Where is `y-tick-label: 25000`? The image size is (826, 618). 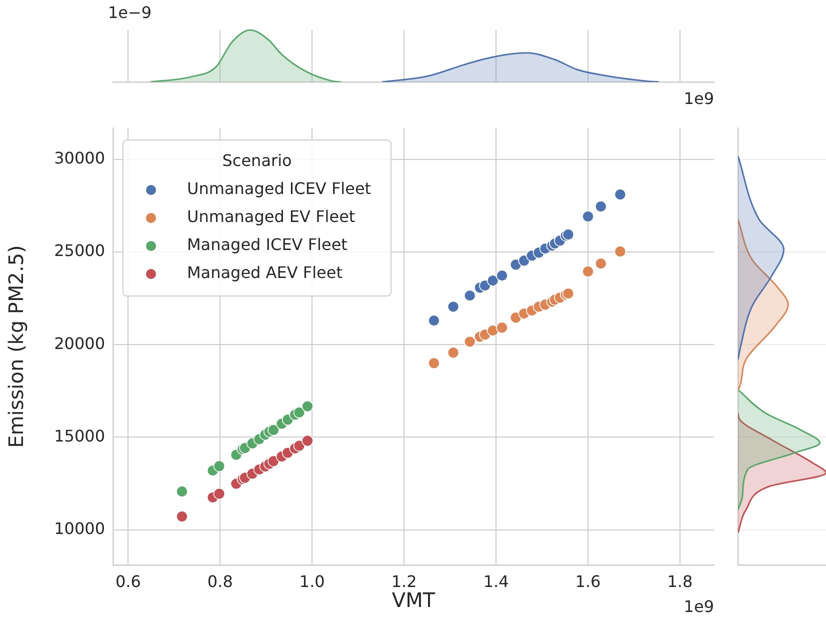
y-tick-label: 25000 is located at coordinates (79, 250).